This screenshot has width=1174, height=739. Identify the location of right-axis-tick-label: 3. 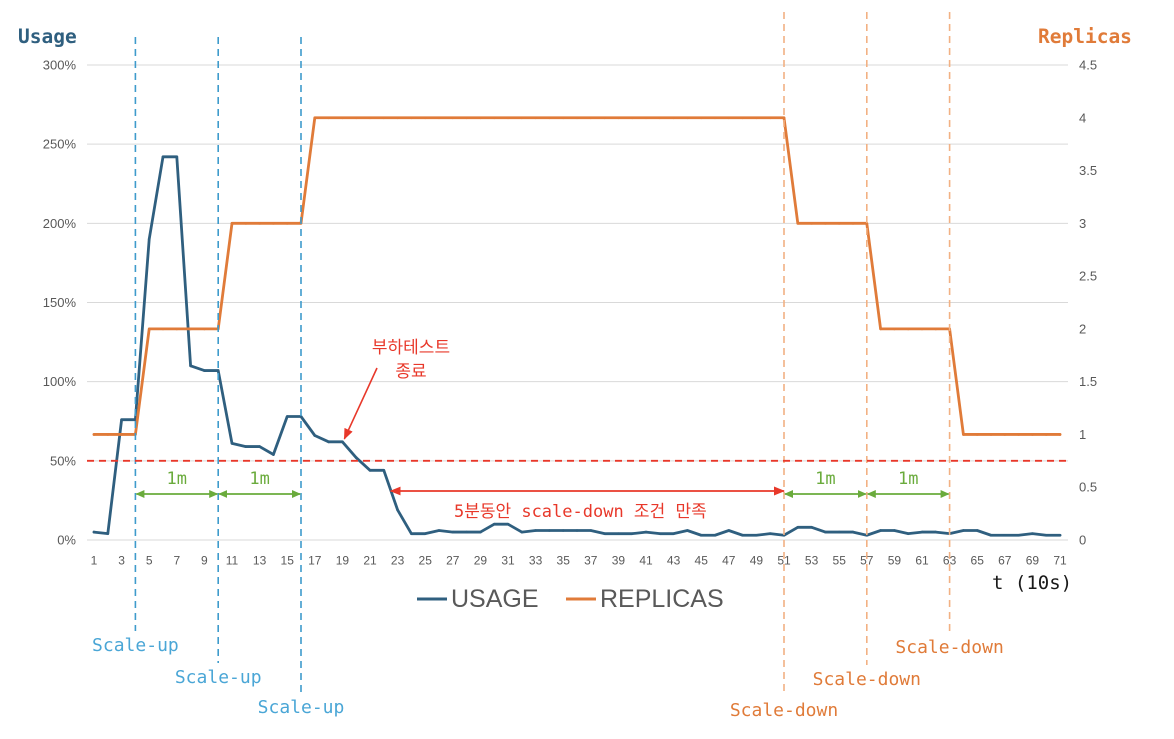
(1082, 223).